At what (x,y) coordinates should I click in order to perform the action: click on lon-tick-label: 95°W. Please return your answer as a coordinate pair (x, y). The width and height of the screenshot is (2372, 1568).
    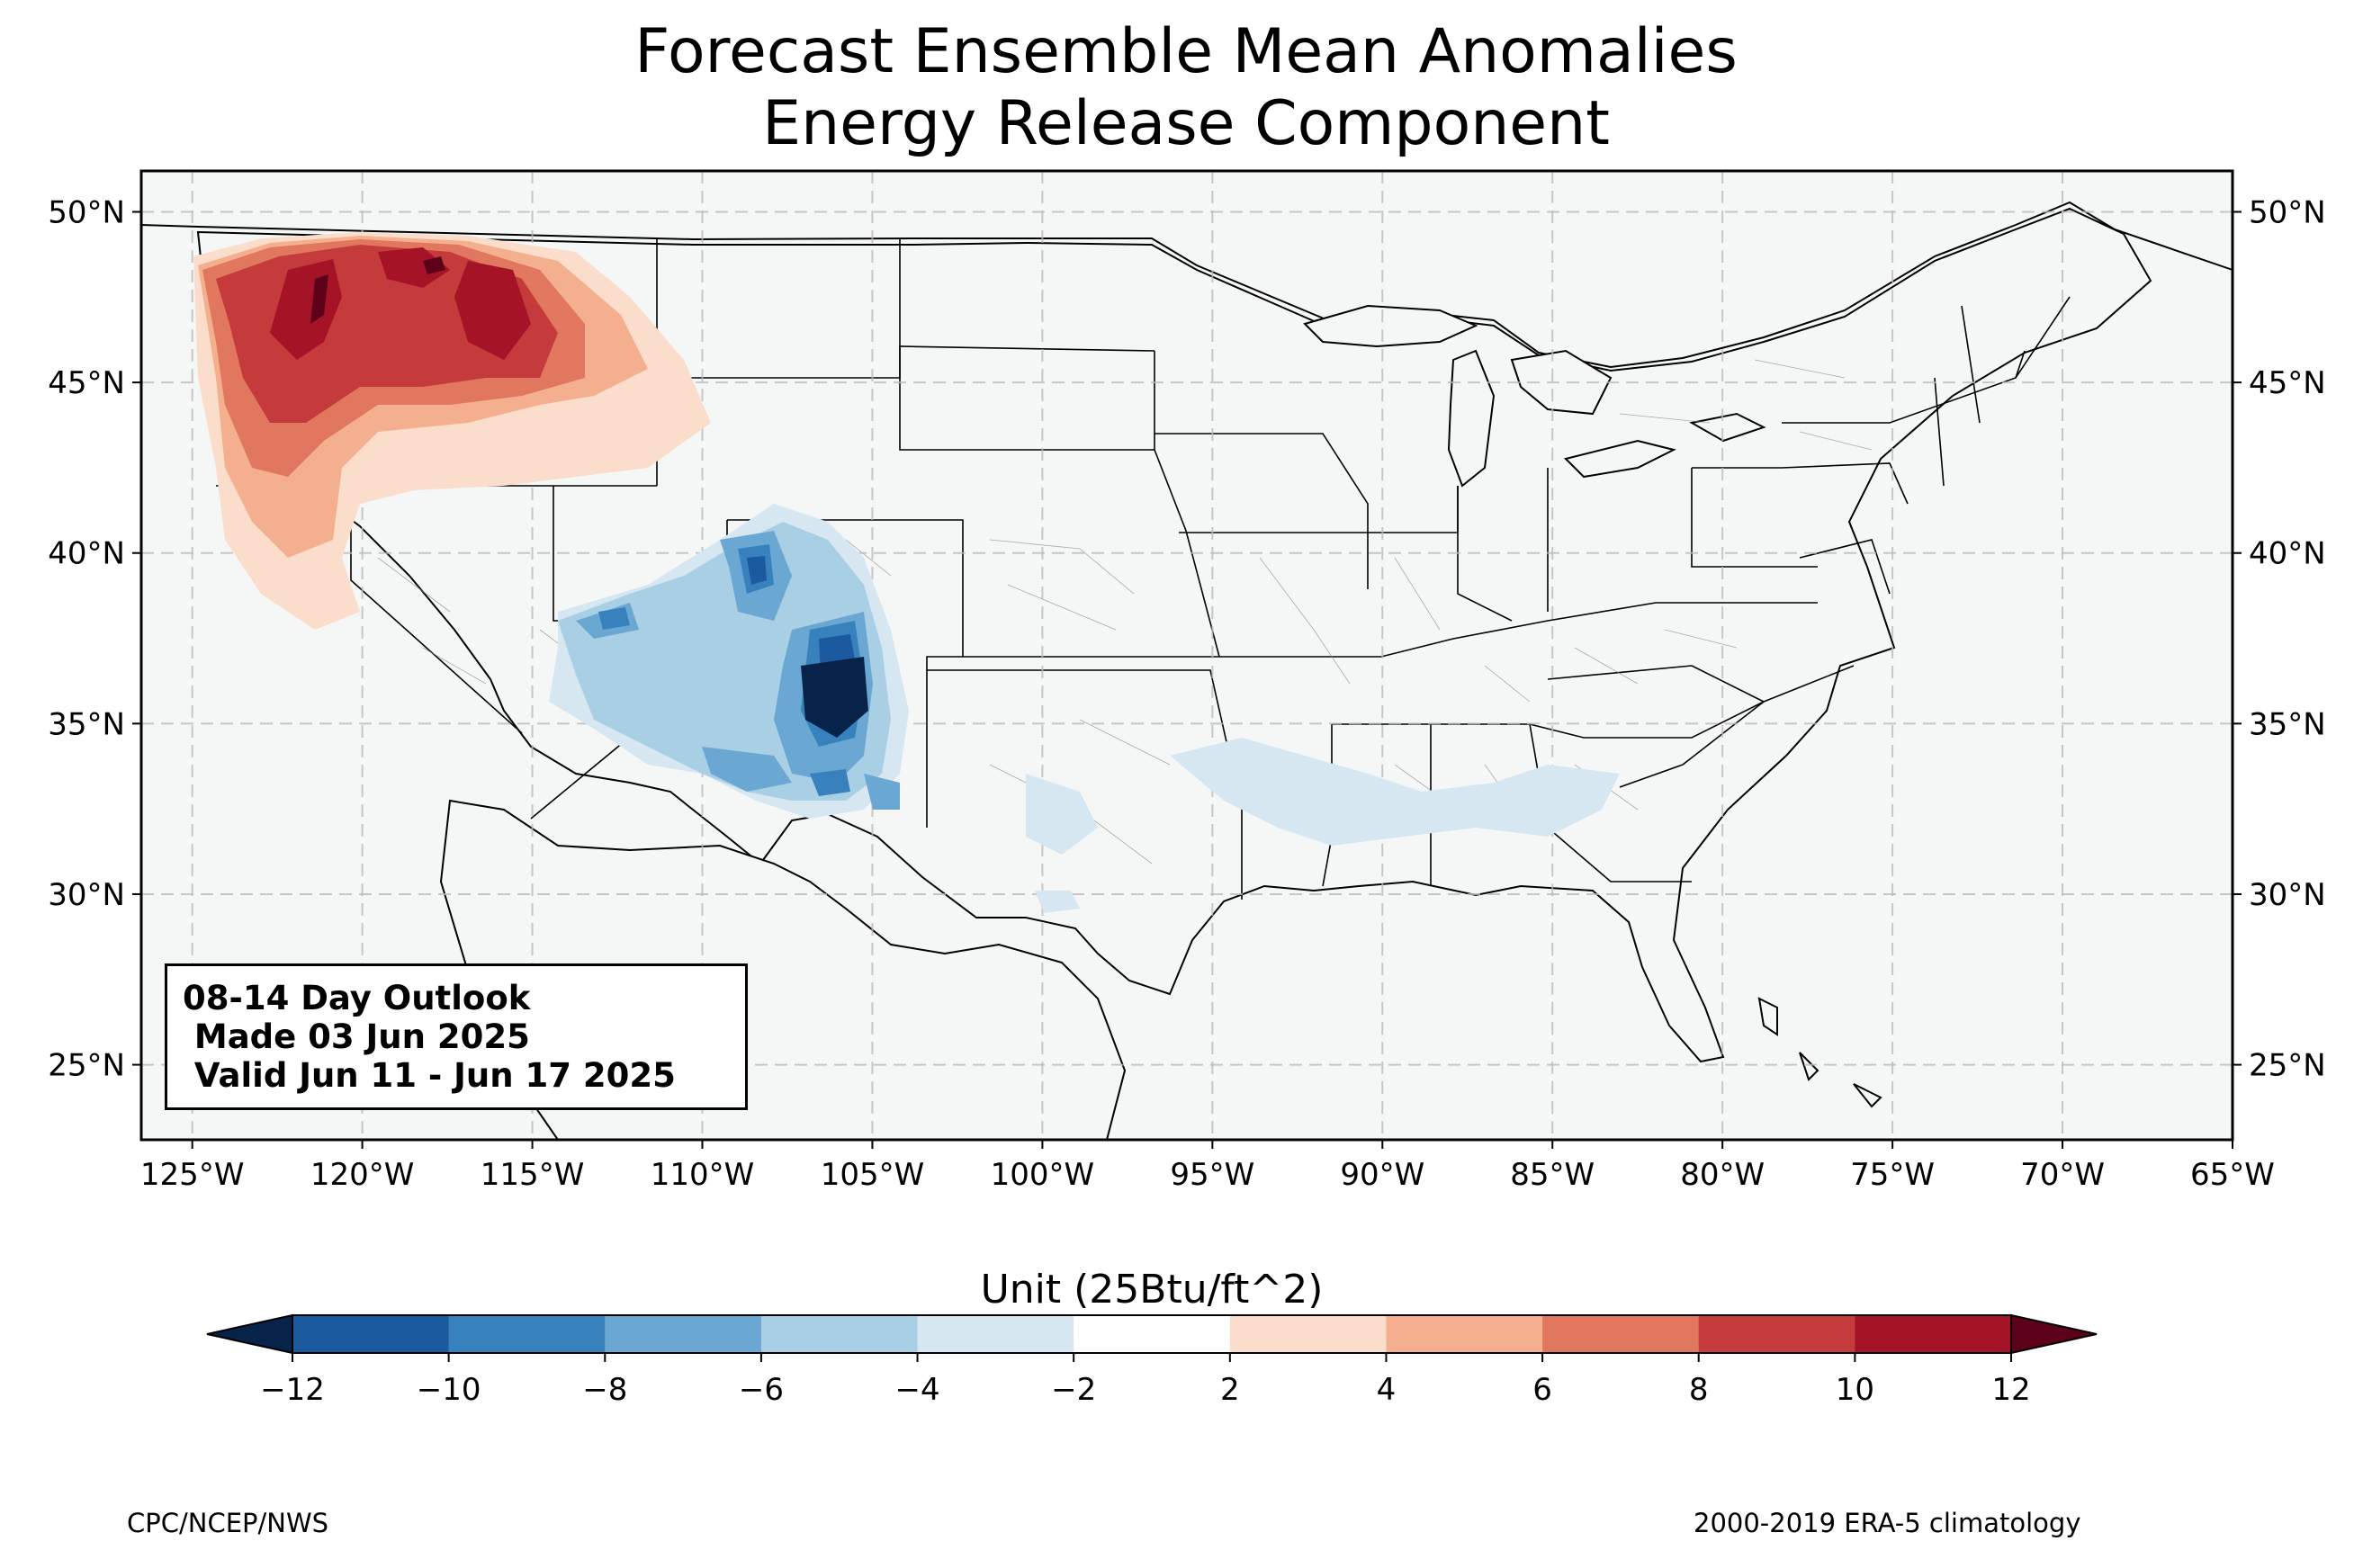
    Looking at the image, I should click on (1212, 1175).